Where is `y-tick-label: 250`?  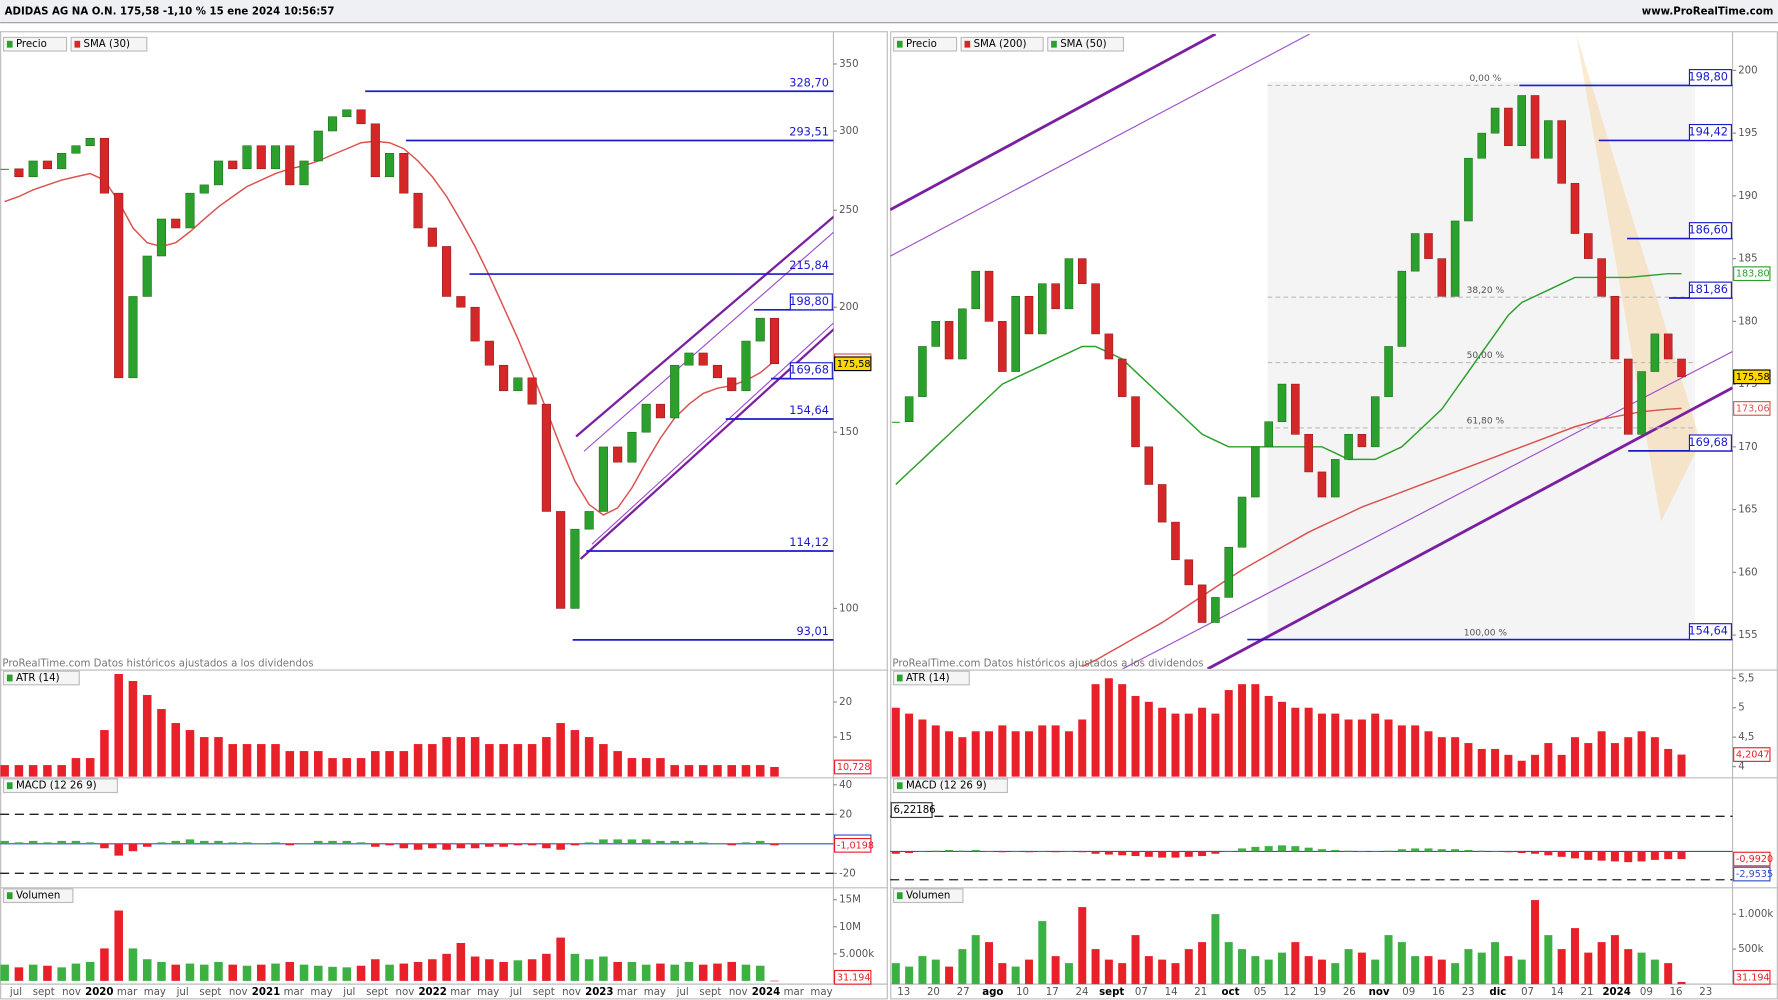 y-tick-label: 250 is located at coordinates (848, 210).